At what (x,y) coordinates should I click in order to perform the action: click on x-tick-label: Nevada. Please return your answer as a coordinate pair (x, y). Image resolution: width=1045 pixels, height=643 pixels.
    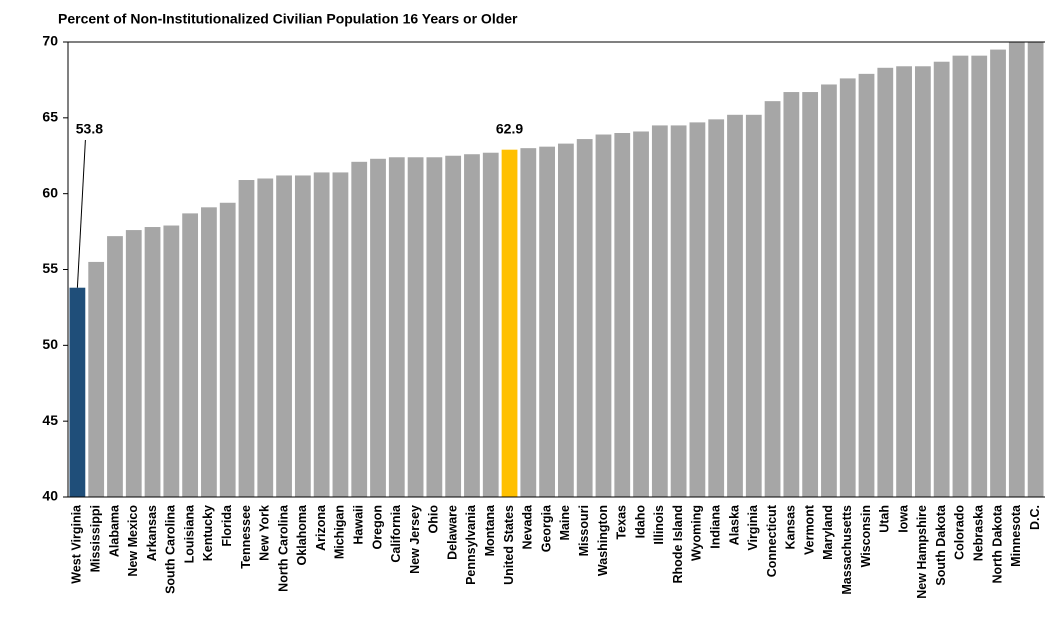
    Looking at the image, I should click on (528, 527).